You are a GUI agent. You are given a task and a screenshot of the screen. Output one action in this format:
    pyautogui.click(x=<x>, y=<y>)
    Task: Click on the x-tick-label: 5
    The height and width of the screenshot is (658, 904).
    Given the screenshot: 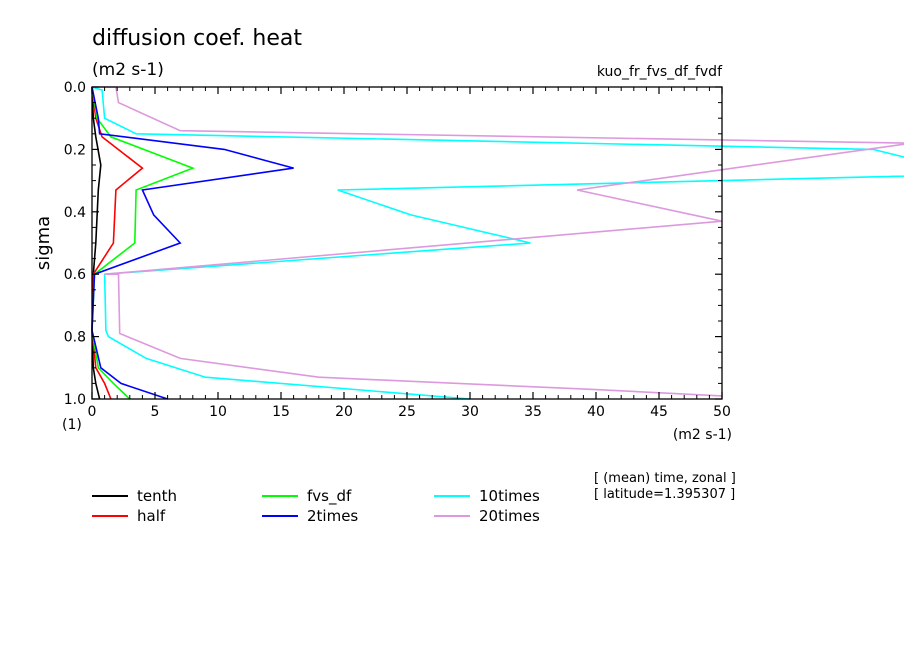 What is the action you would take?
    pyautogui.click(x=155, y=412)
    